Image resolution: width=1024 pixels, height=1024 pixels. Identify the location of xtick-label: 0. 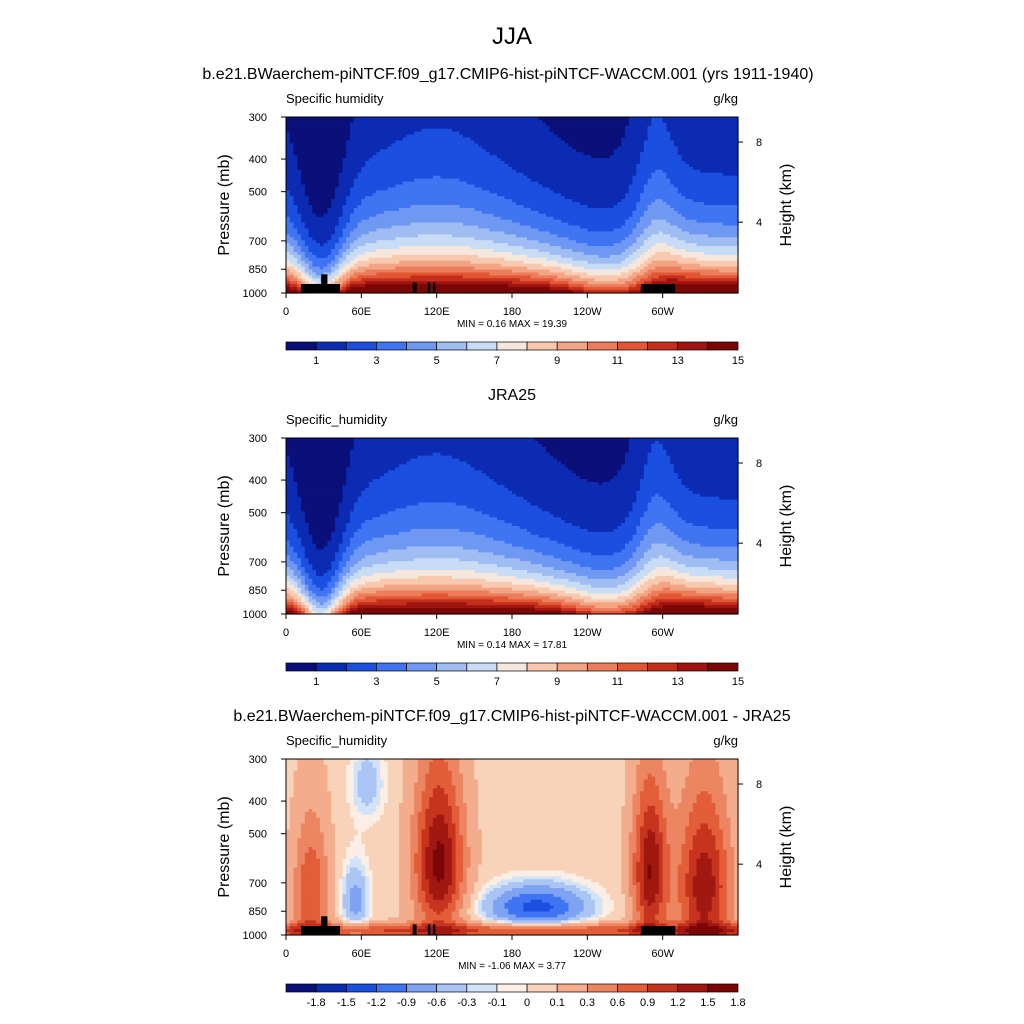
(286, 312).